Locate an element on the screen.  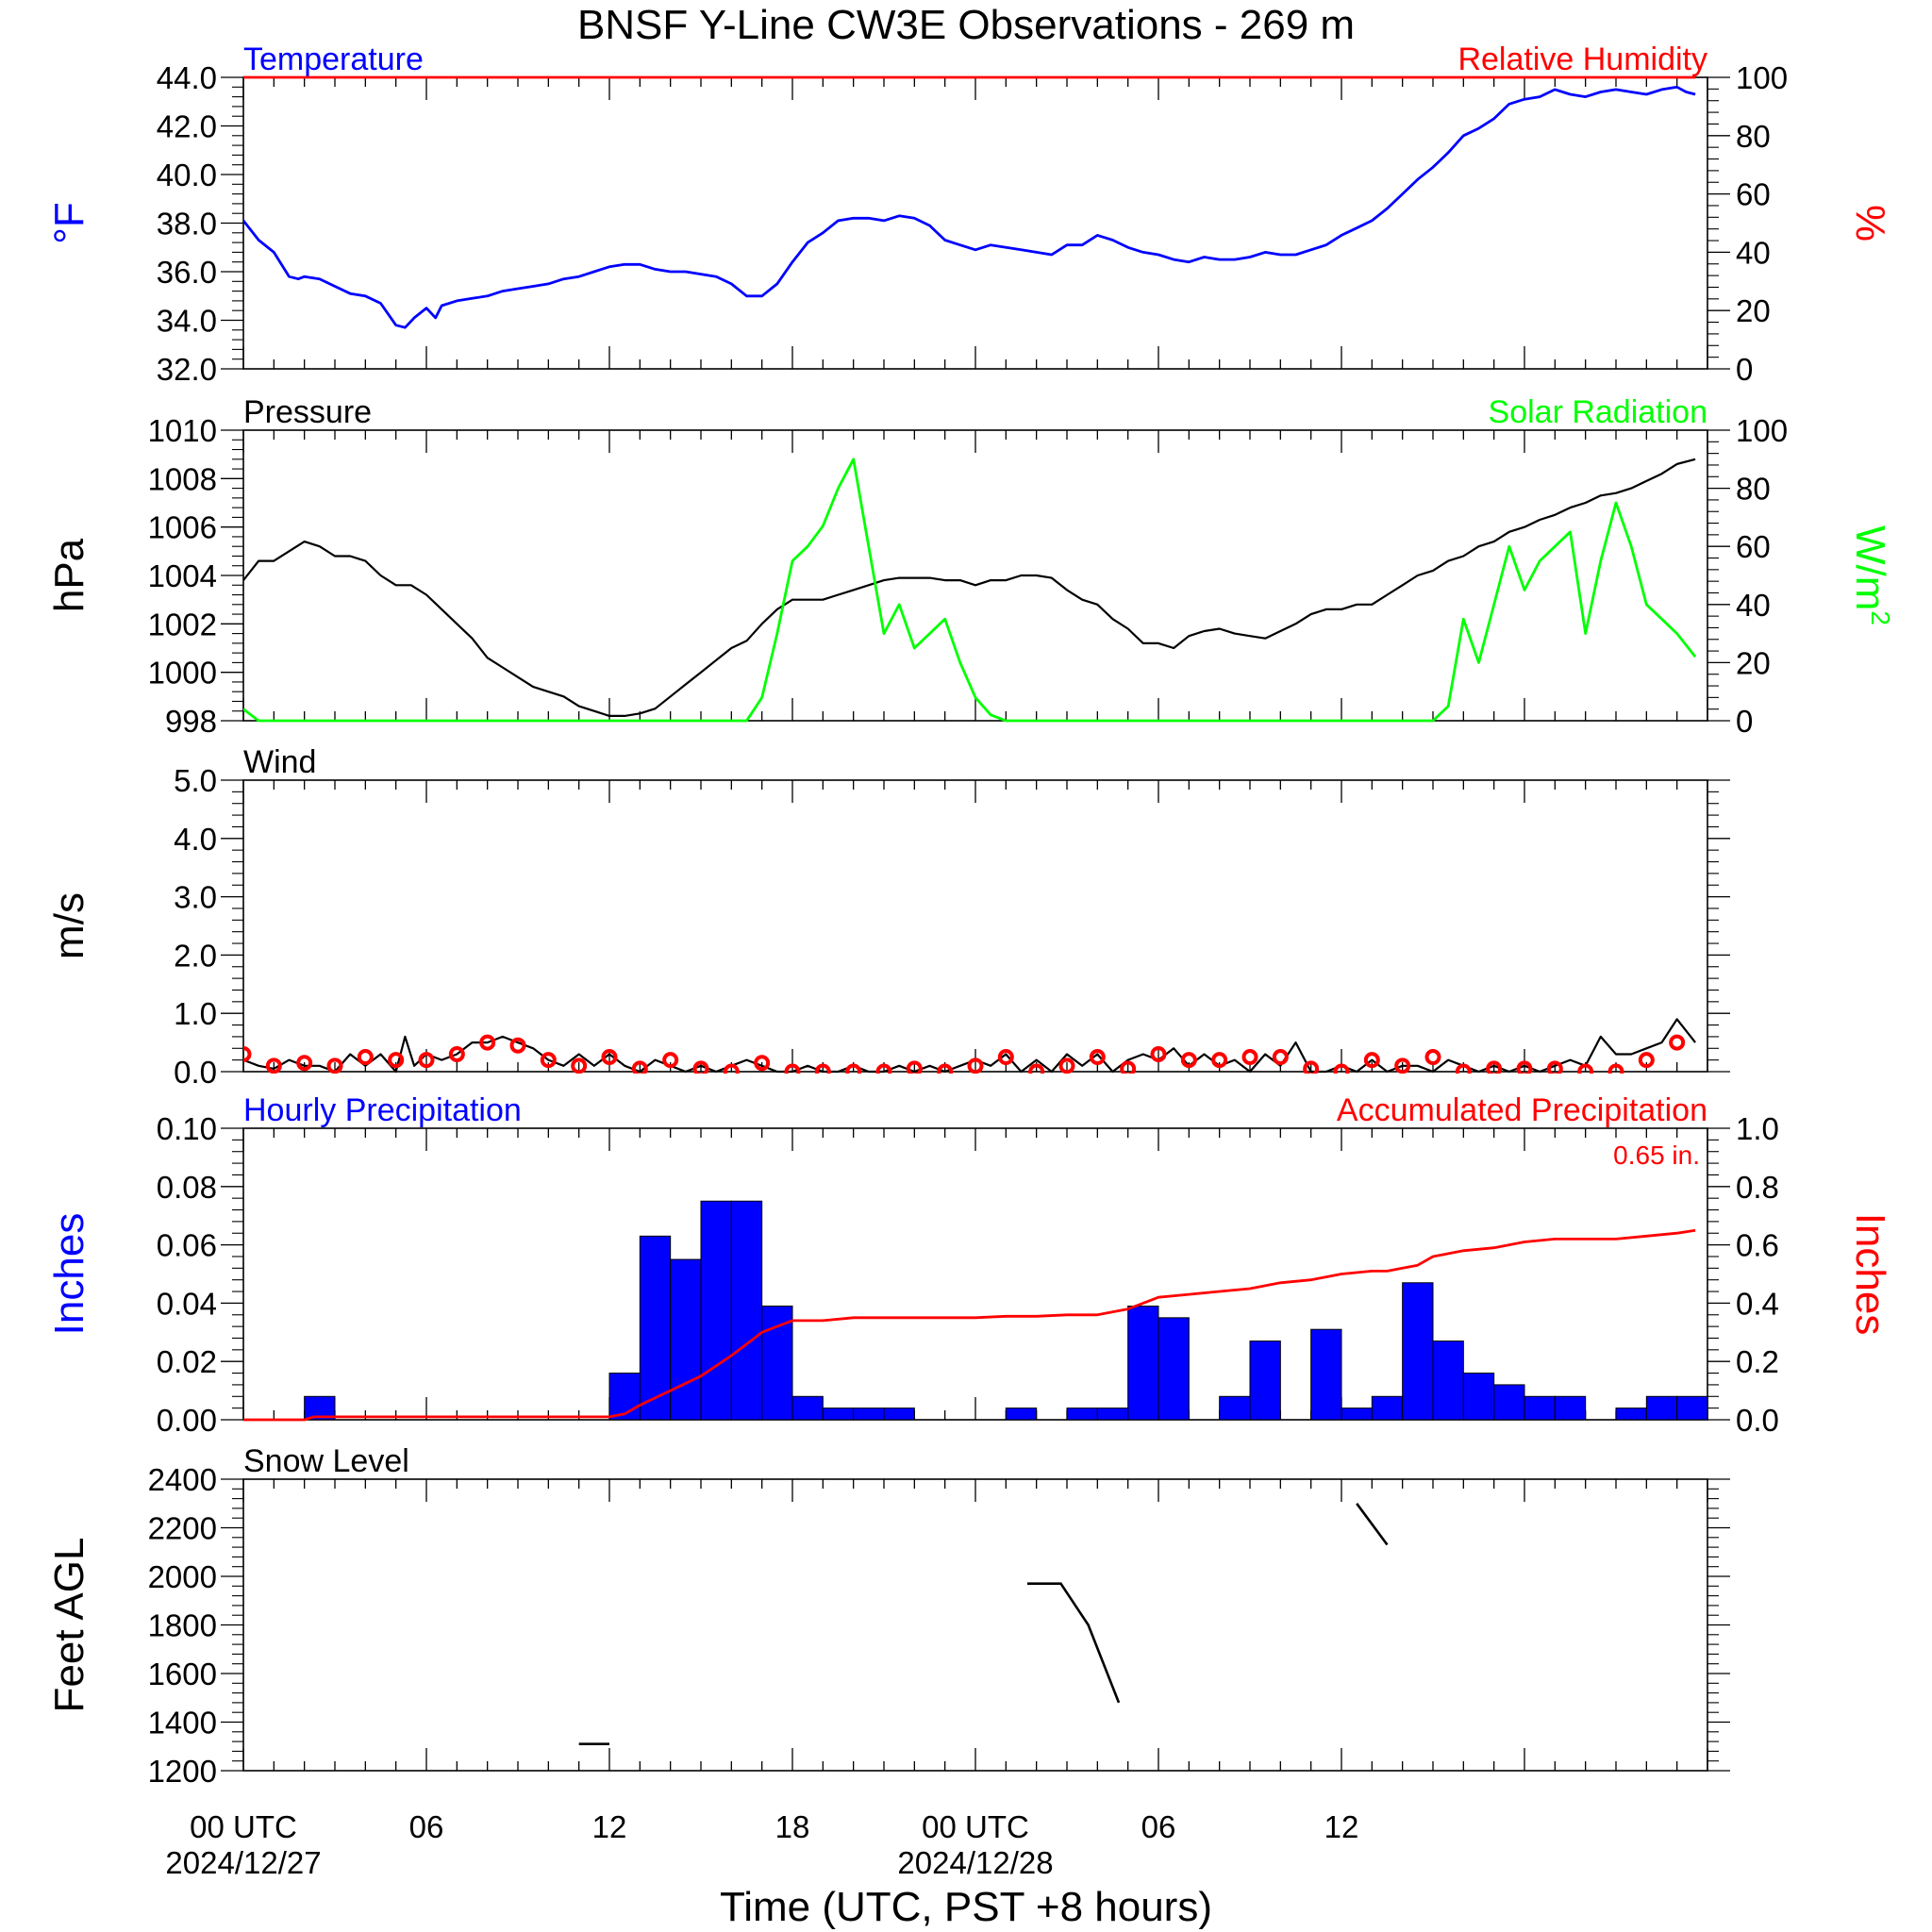
y-right-tick-label: 0.6 is located at coordinates (1758, 1245).